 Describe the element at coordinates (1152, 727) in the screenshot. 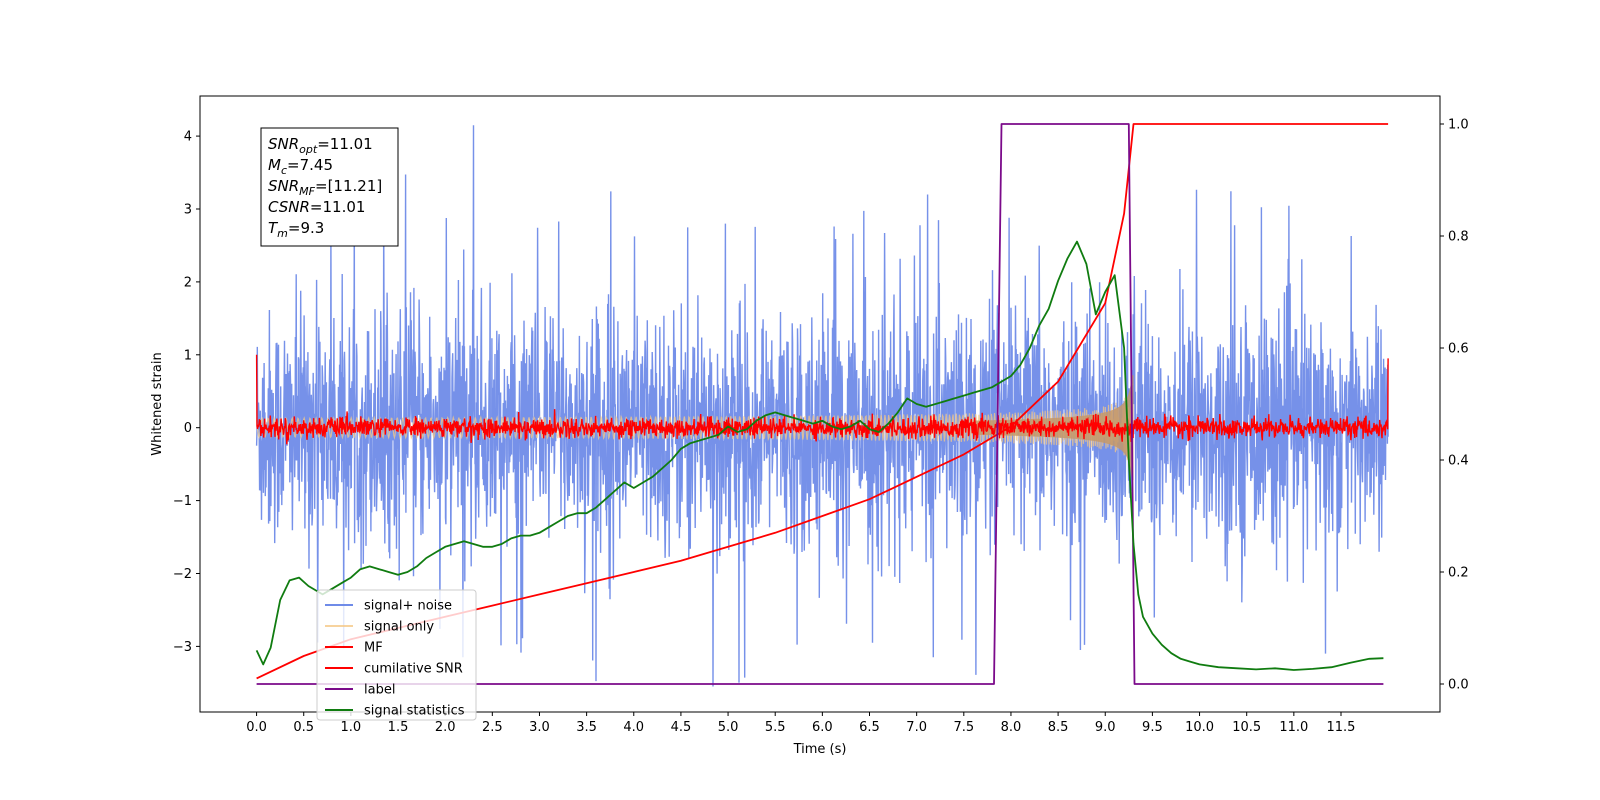

I see `x-tick-label: 9.5` at that location.